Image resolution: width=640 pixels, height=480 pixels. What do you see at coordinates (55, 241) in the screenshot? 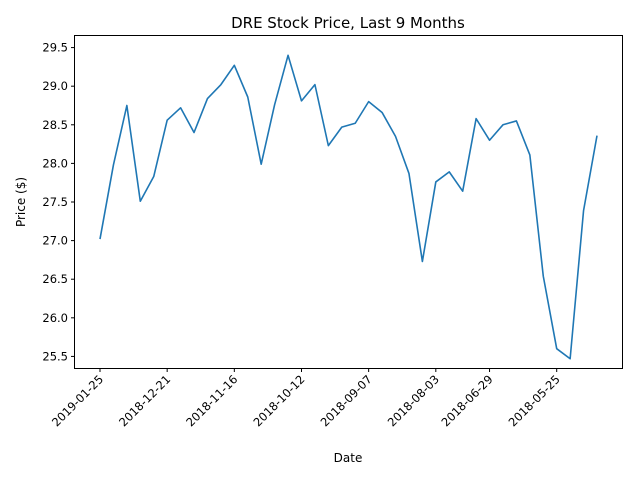
I see `y-tick-label: 27.0` at bounding box center [55, 241].